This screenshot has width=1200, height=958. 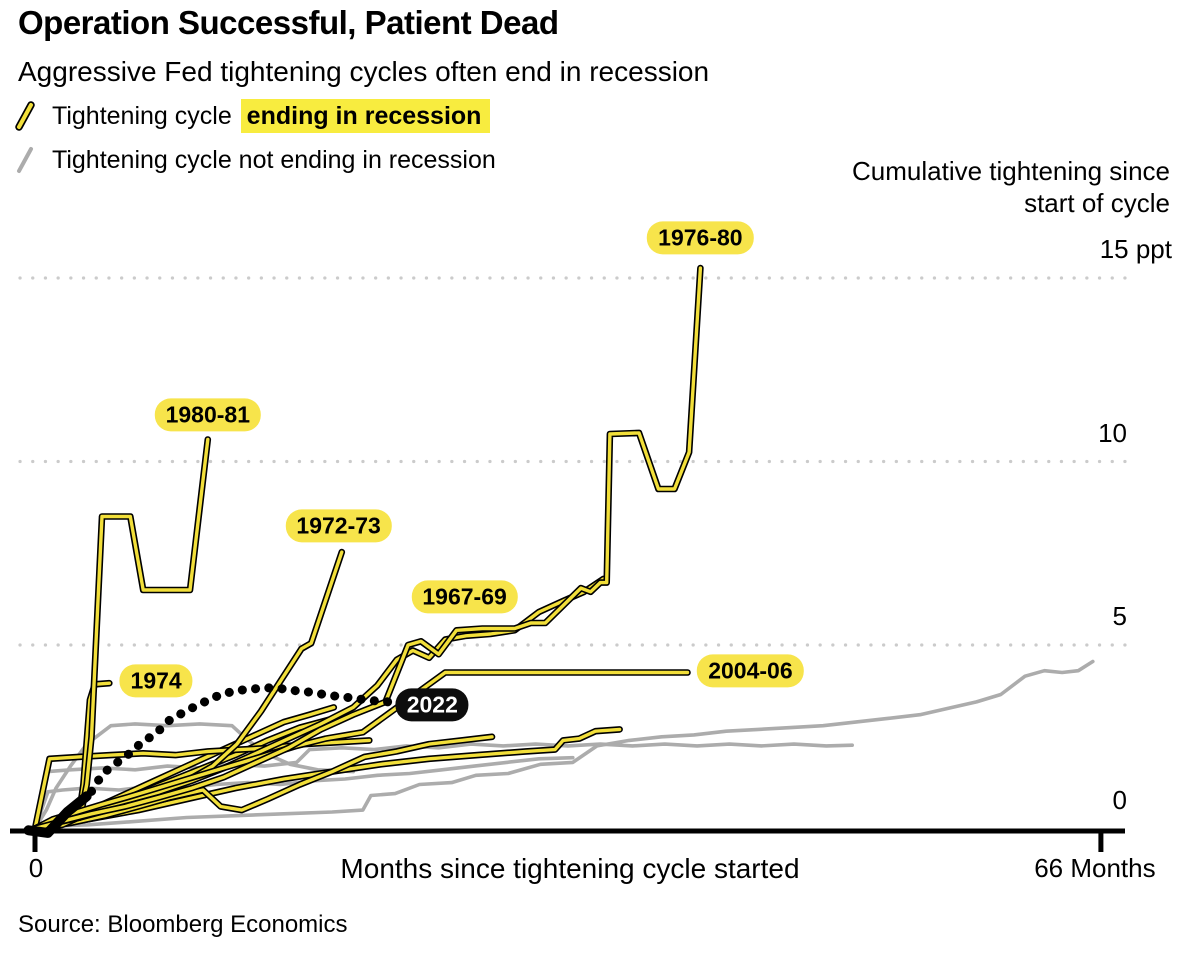 What do you see at coordinates (570, 868) in the screenshot?
I see `x-axis-title: Months since tightening cycle started` at bounding box center [570, 868].